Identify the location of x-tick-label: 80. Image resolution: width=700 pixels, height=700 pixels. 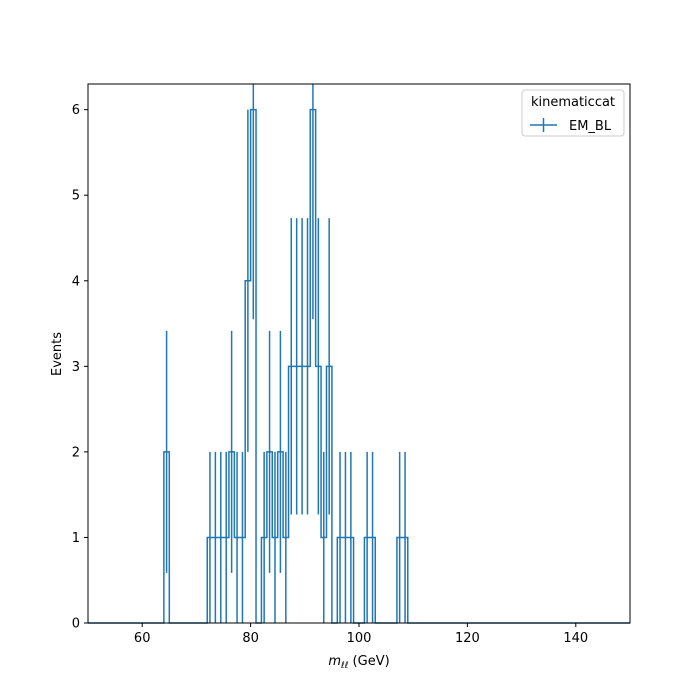
(250, 638).